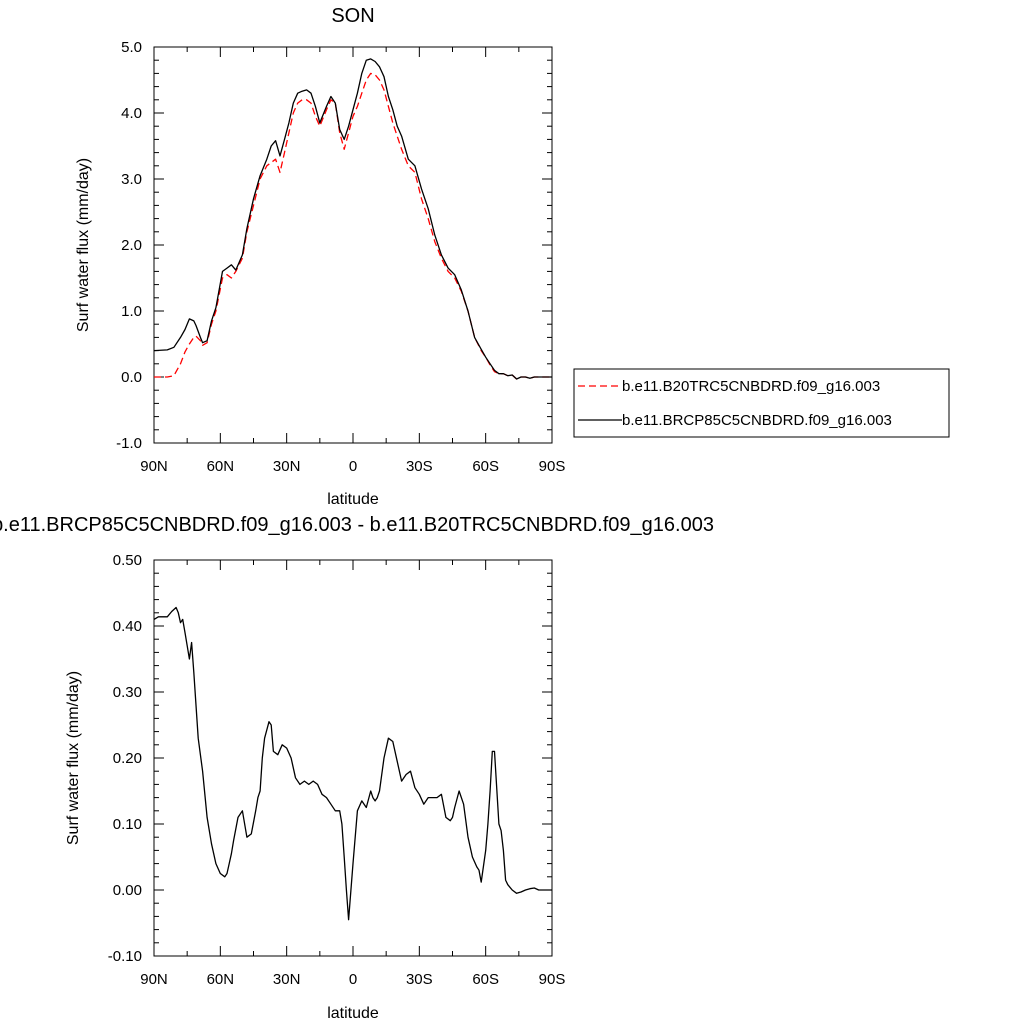  What do you see at coordinates (127, 692) in the screenshot?
I see `y-tick-label: 0.30` at bounding box center [127, 692].